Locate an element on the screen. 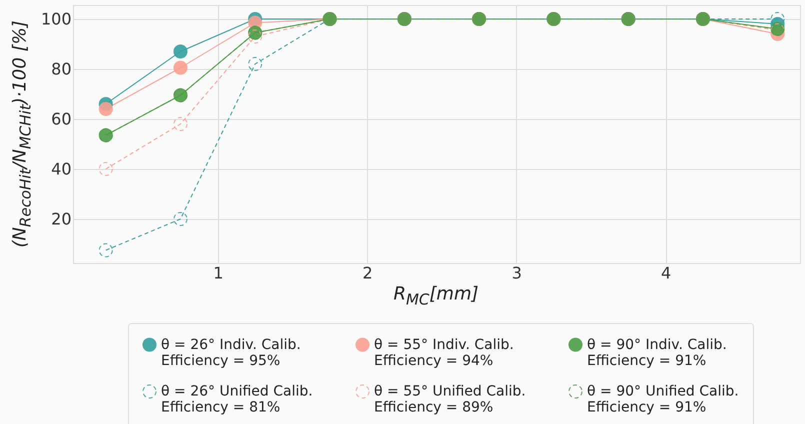  legend-label: θ = 55° Unified Calib. Efficiency = 89% is located at coordinates (450, 400).